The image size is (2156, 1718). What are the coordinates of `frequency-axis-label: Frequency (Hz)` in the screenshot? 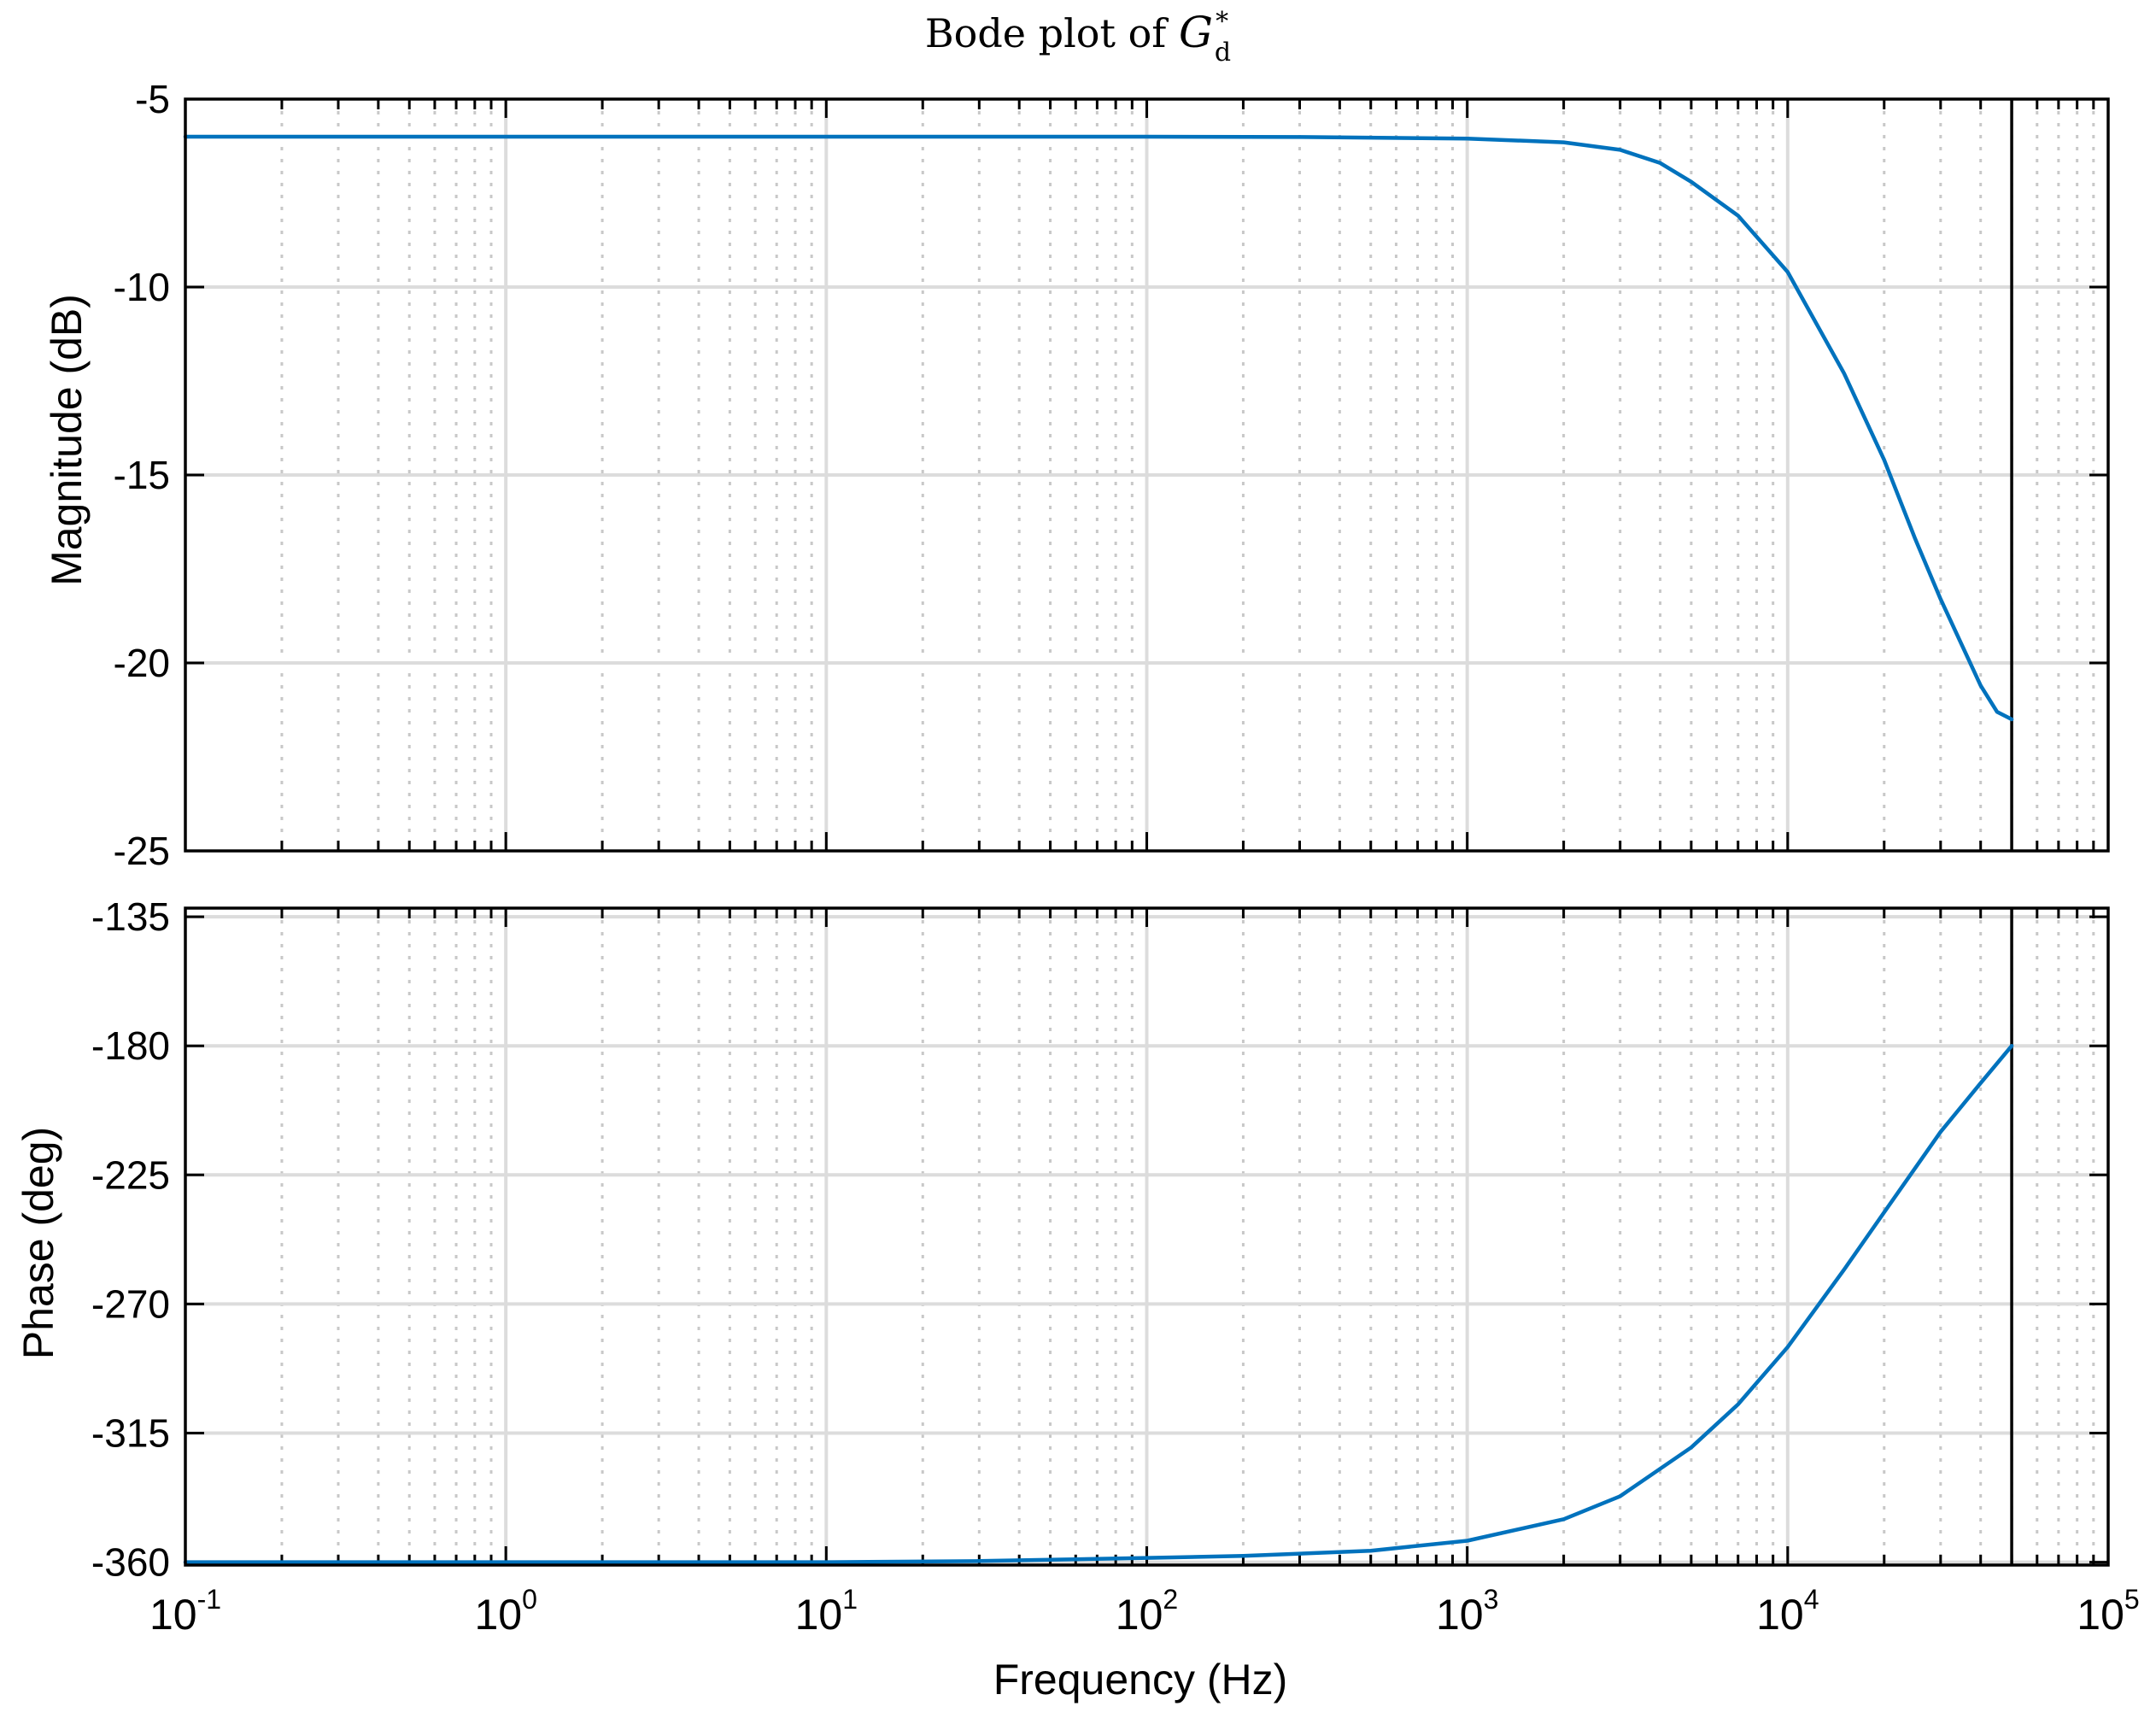 It's located at (1141, 1679).